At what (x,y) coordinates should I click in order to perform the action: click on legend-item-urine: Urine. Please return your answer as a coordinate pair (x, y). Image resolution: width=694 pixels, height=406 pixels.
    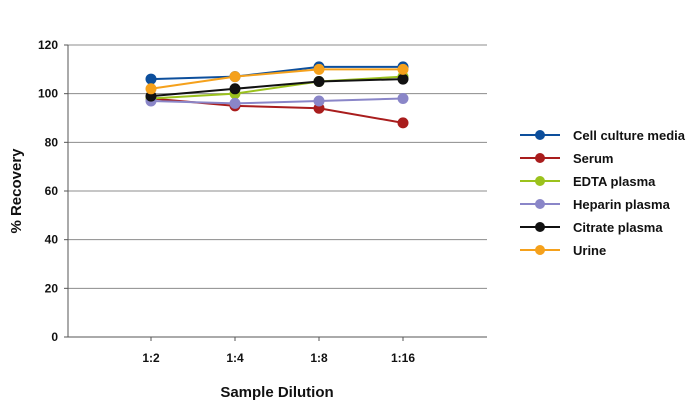
    Looking at the image, I should click on (563, 250).